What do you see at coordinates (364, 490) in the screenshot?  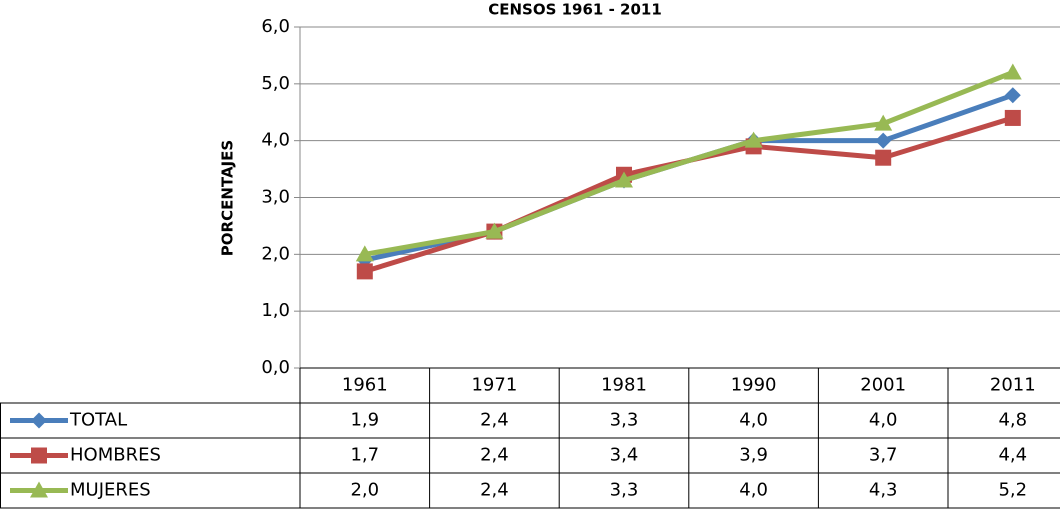 I see `table-value: 2,0` at bounding box center [364, 490].